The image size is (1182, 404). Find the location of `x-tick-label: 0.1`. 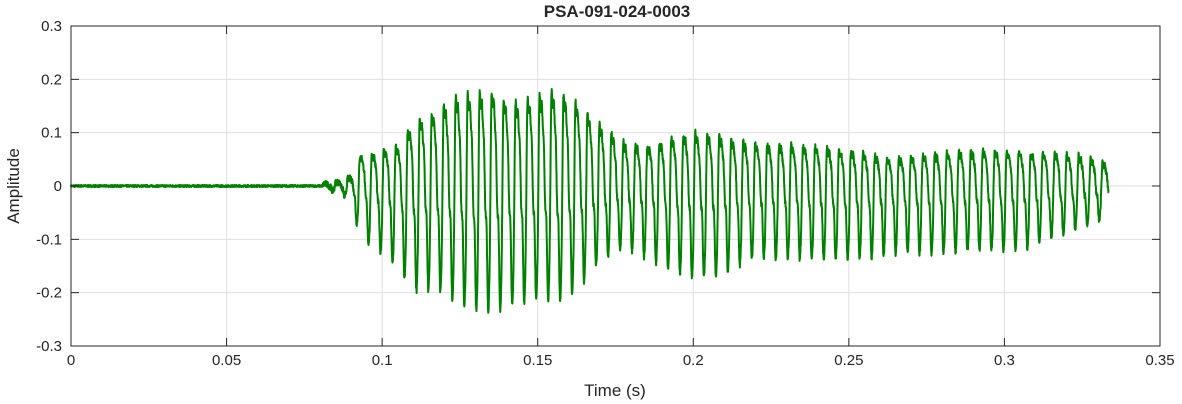

x-tick-label: 0.1 is located at coordinates (382, 360).